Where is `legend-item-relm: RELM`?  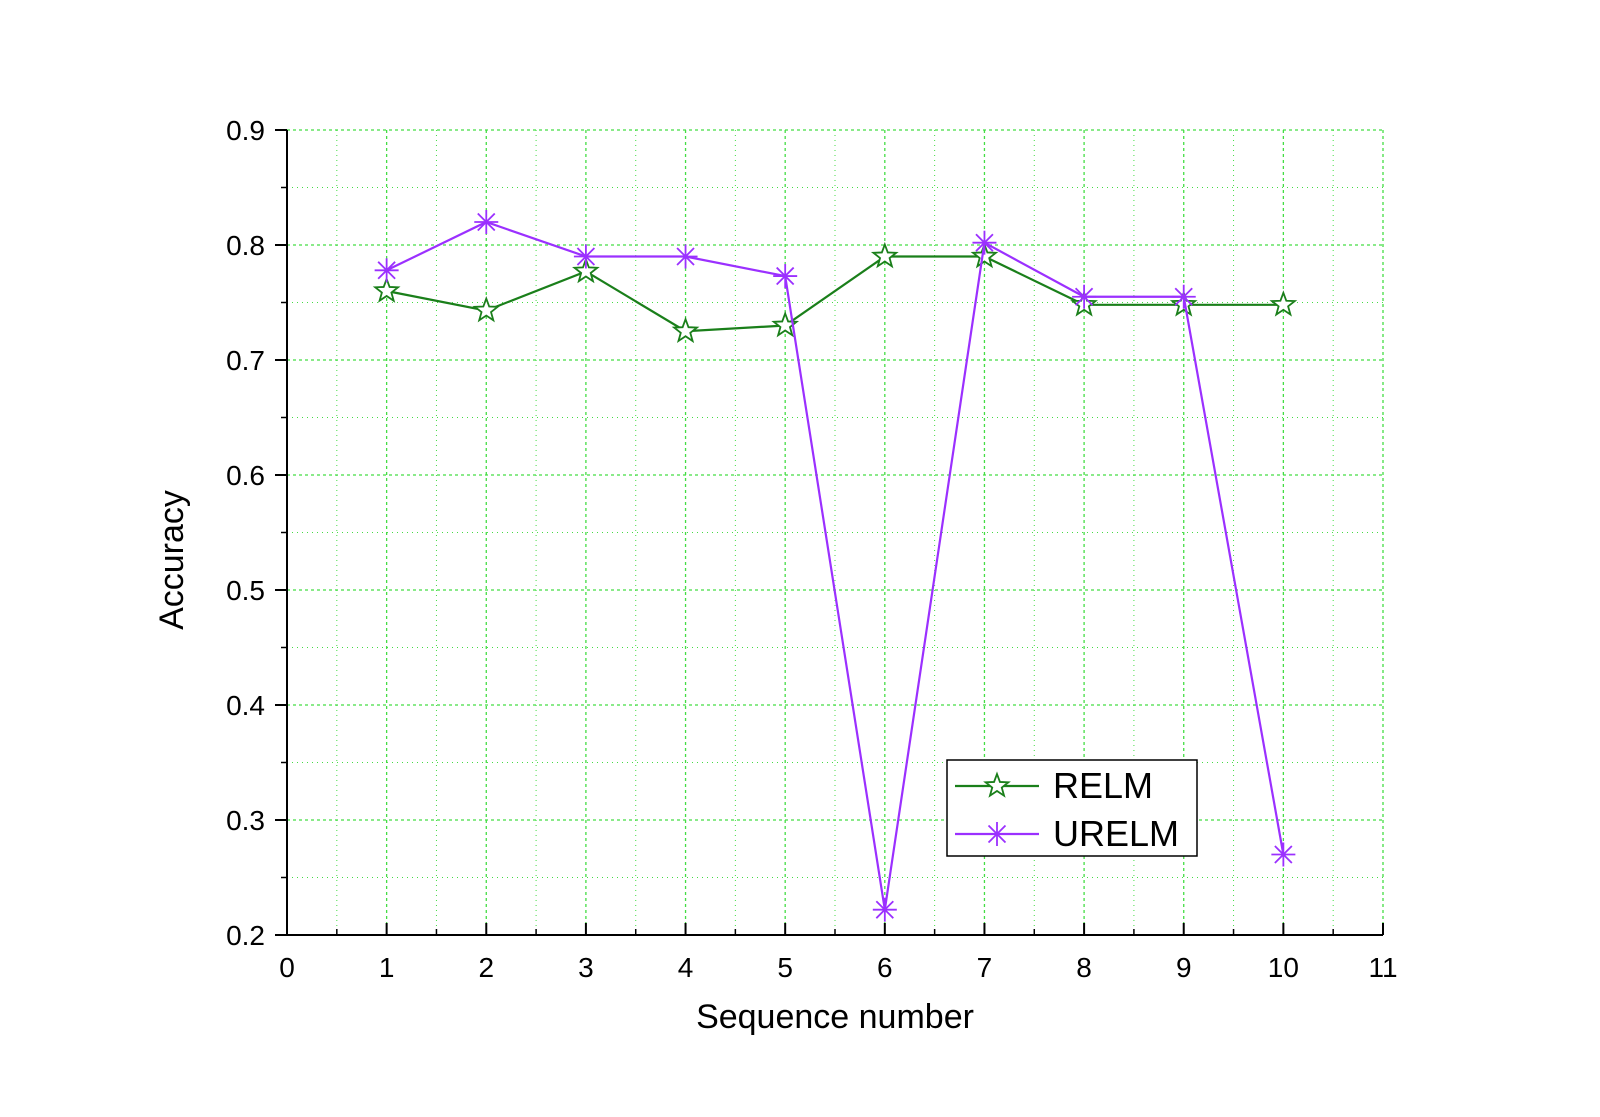
legend-item-relm: RELM is located at coordinates (1054, 785).